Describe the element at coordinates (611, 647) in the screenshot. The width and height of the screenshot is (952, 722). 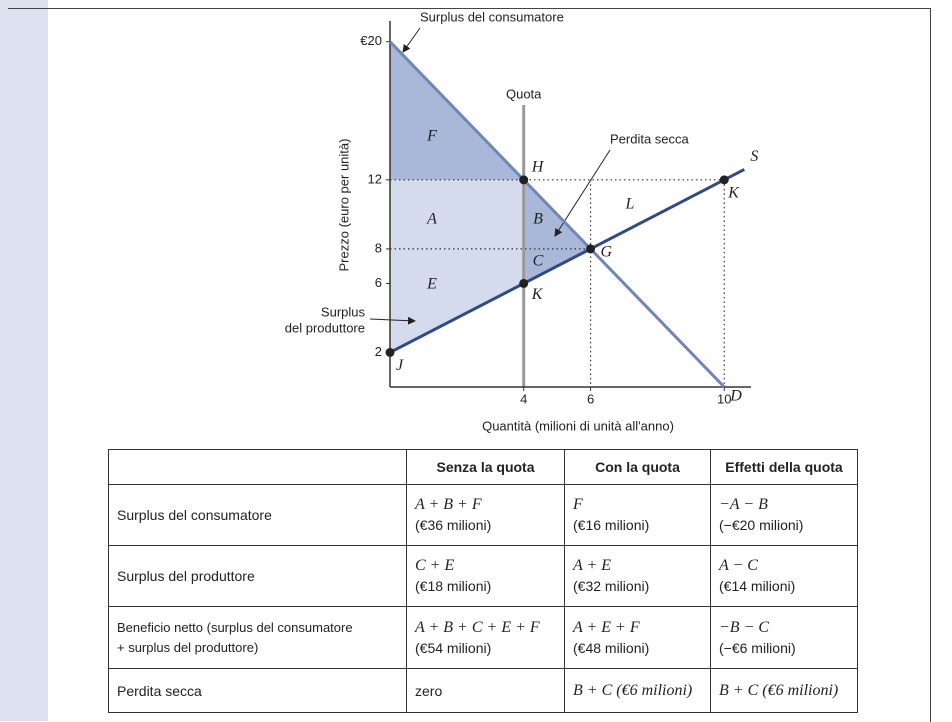
I see `cell-amount: (€48 milioni)` at that location.